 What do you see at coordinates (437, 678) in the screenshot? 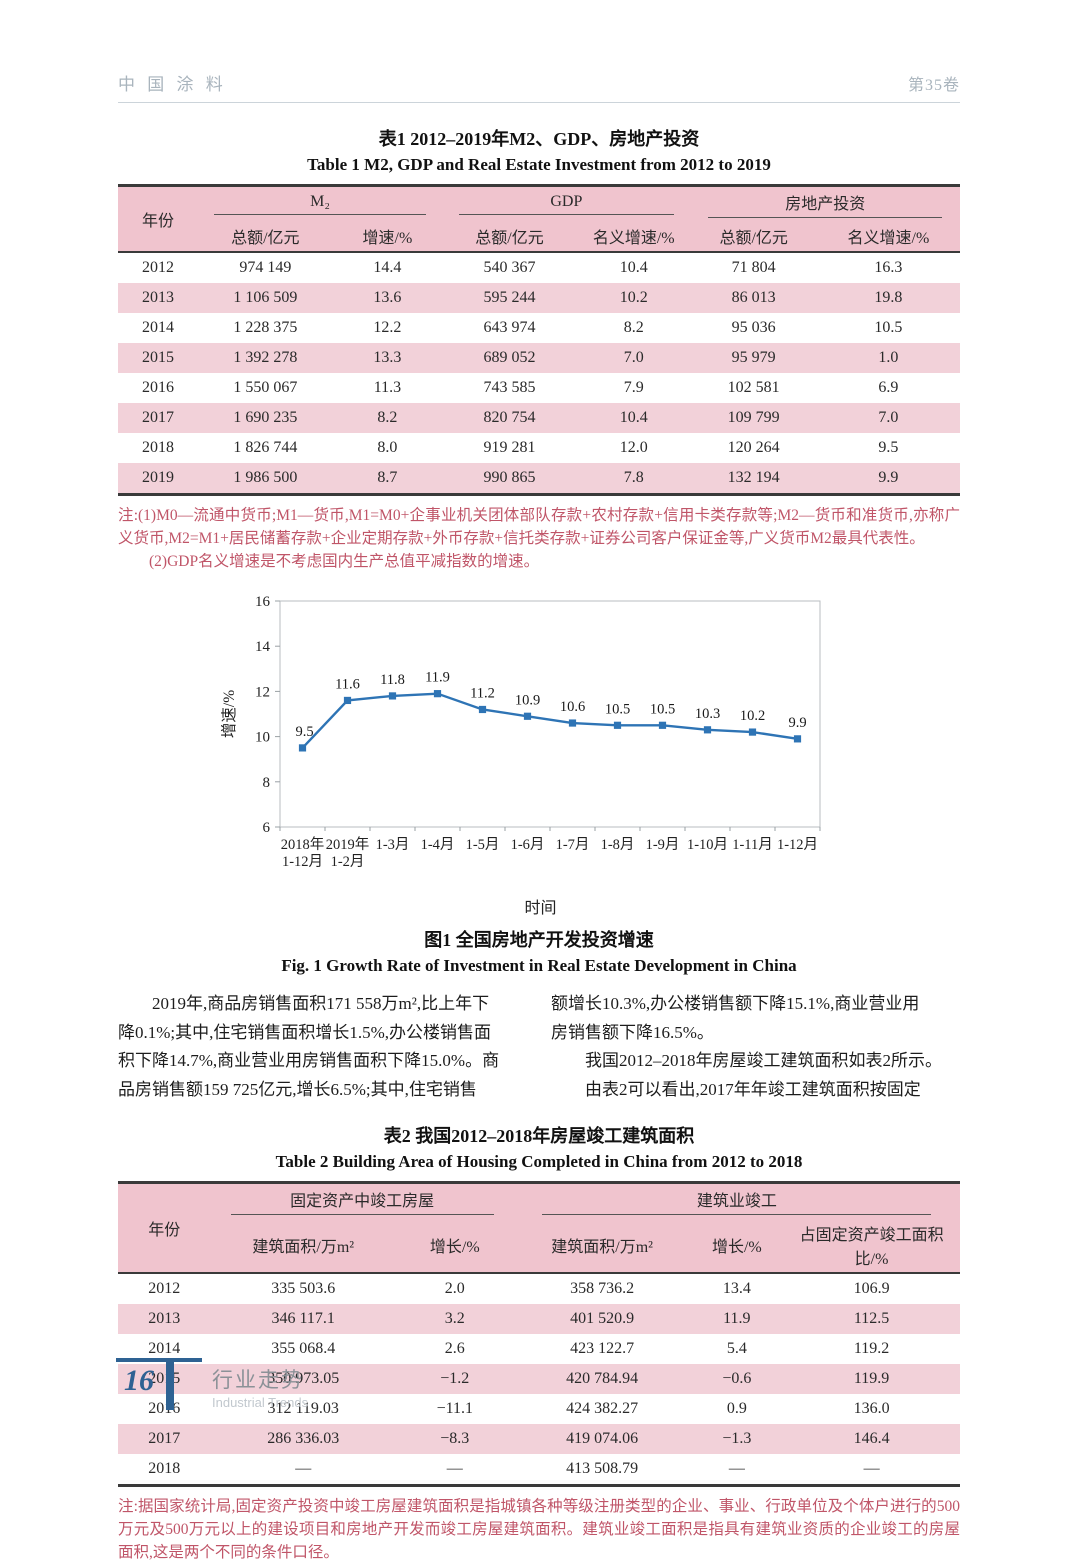
I see `data-point-label: 11.9` at bounding box center [437, 678].